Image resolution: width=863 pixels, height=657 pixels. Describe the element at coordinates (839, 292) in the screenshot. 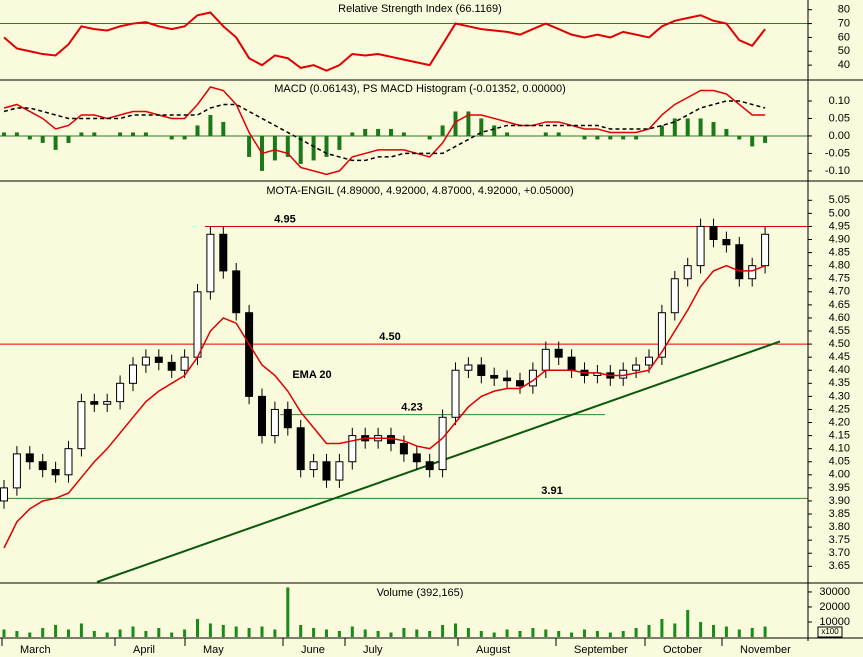

I see `y-tick-label: 4.70` at that location.